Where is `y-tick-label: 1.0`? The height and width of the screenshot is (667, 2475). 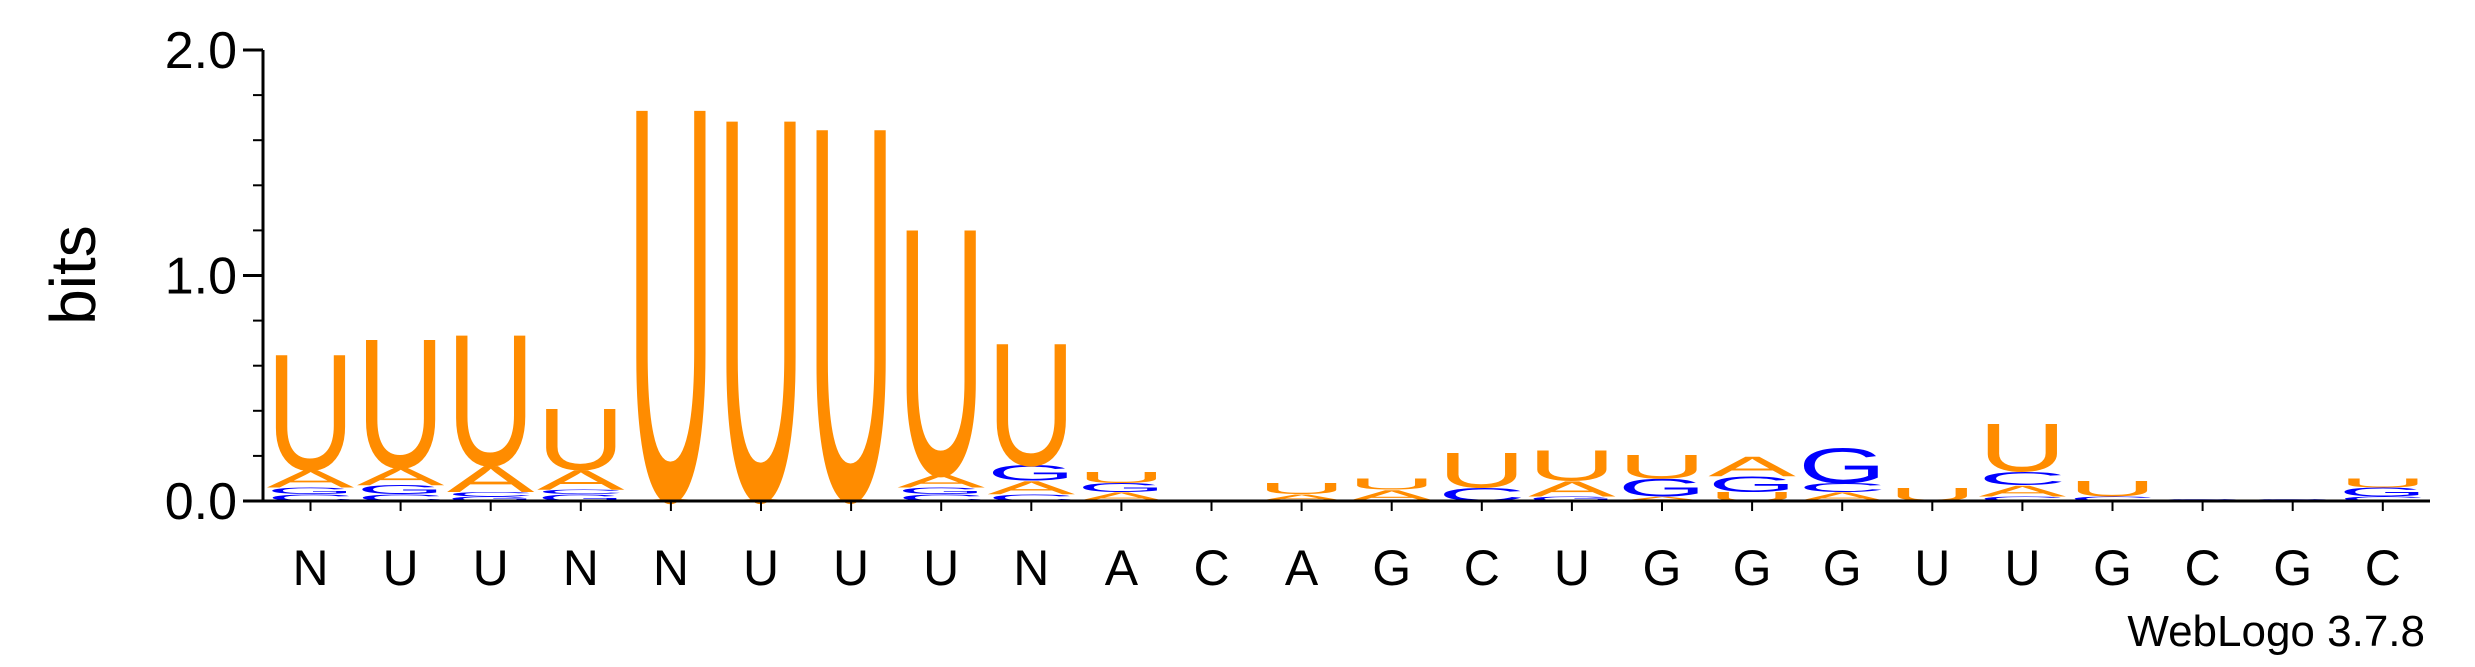
y-tick-label: 1.0 is located at coordinates (201, 277).